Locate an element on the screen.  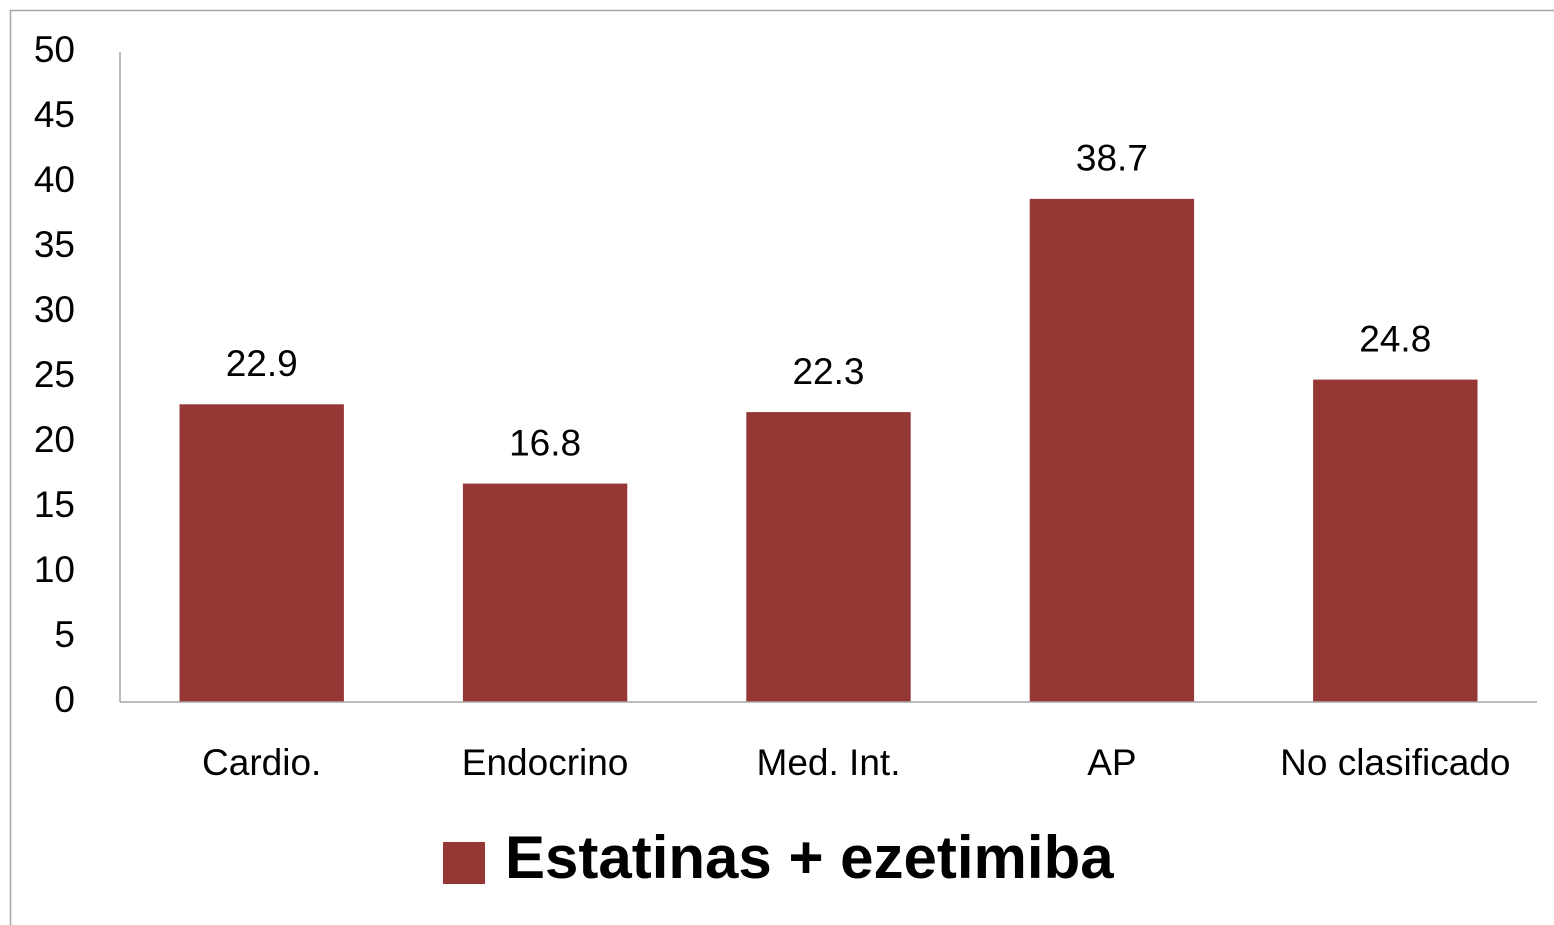
y-tick-label: 0 is located at coordinates (64, 699).